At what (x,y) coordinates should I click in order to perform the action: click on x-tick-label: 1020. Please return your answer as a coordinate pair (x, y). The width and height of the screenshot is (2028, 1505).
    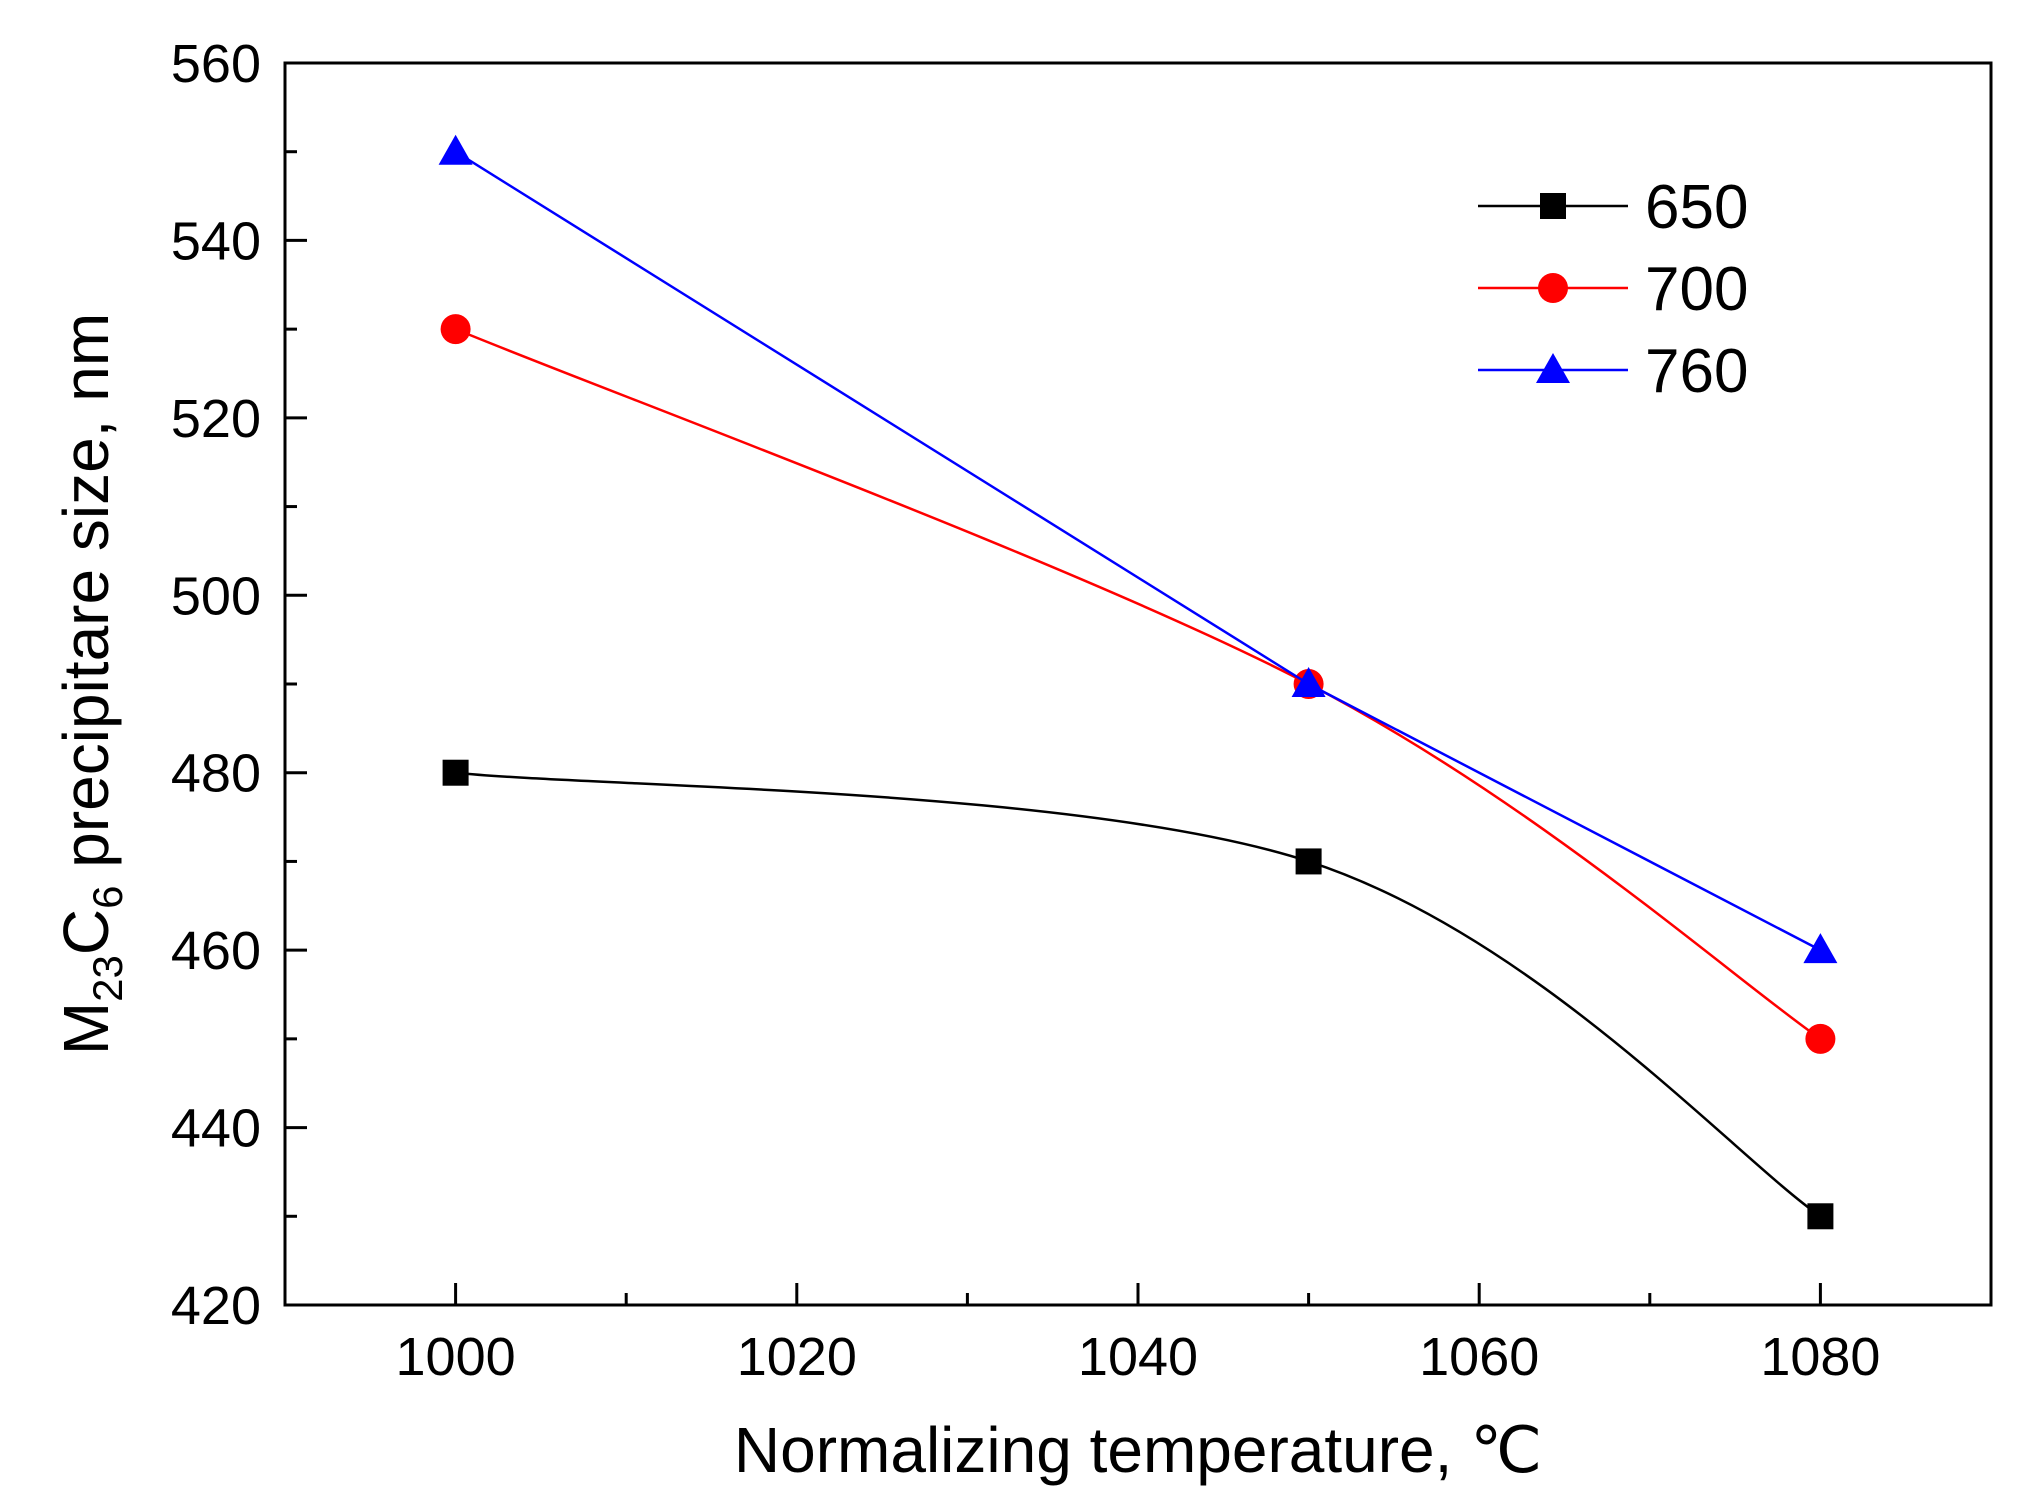
    Looking at the image, I should click on (797, 1357).